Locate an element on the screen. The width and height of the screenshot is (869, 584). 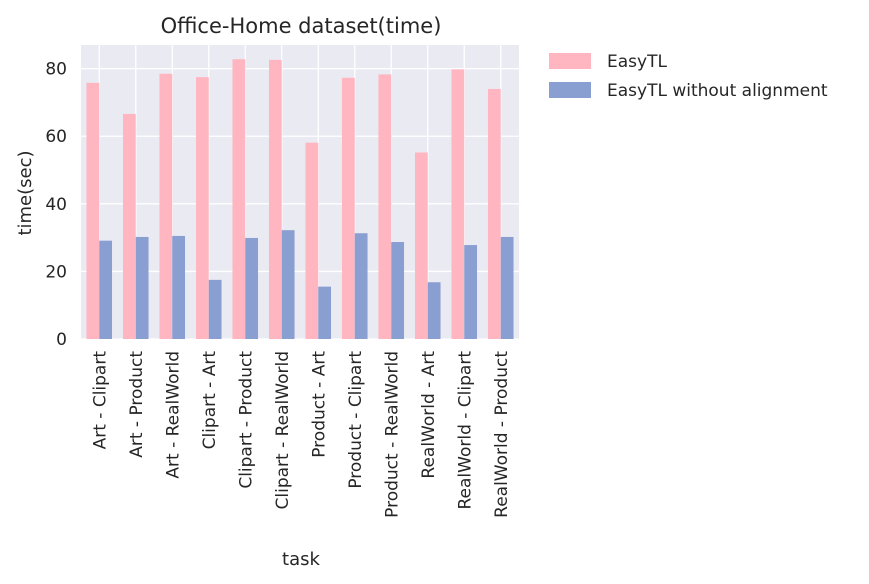
legend-label: EasyTL is located at coordinates (637, 62).